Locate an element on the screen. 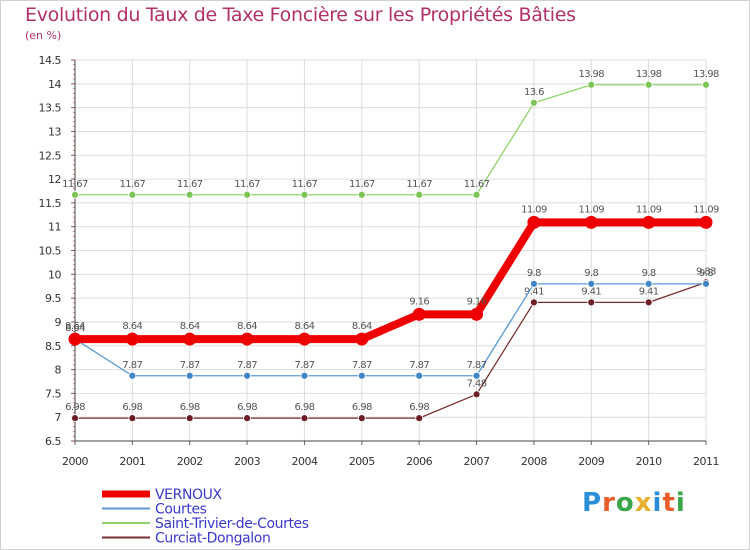 Image resolution: width=750 pixels, height=550 pixels. logo-letter: t is located at coordinates (669, 503).